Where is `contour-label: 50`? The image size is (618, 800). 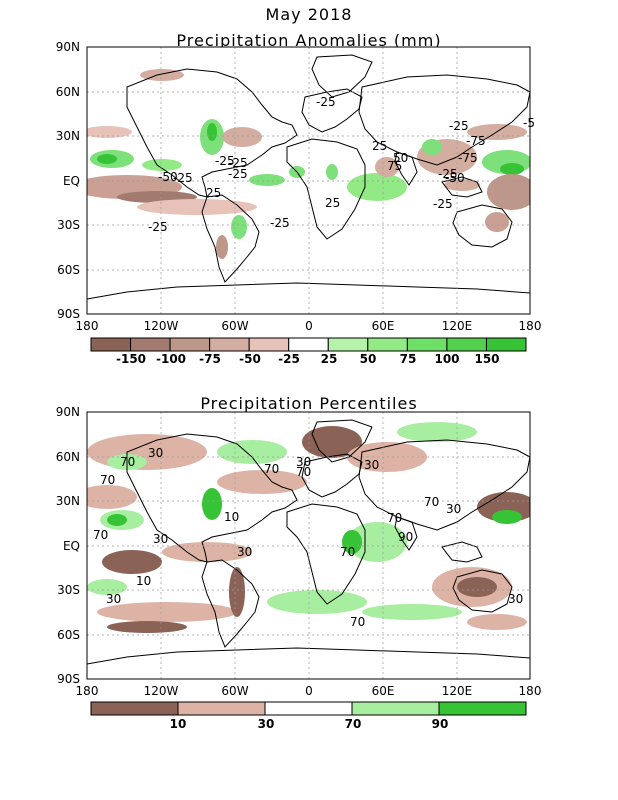 contour-label: 50 is located at coordinates (400, 158).